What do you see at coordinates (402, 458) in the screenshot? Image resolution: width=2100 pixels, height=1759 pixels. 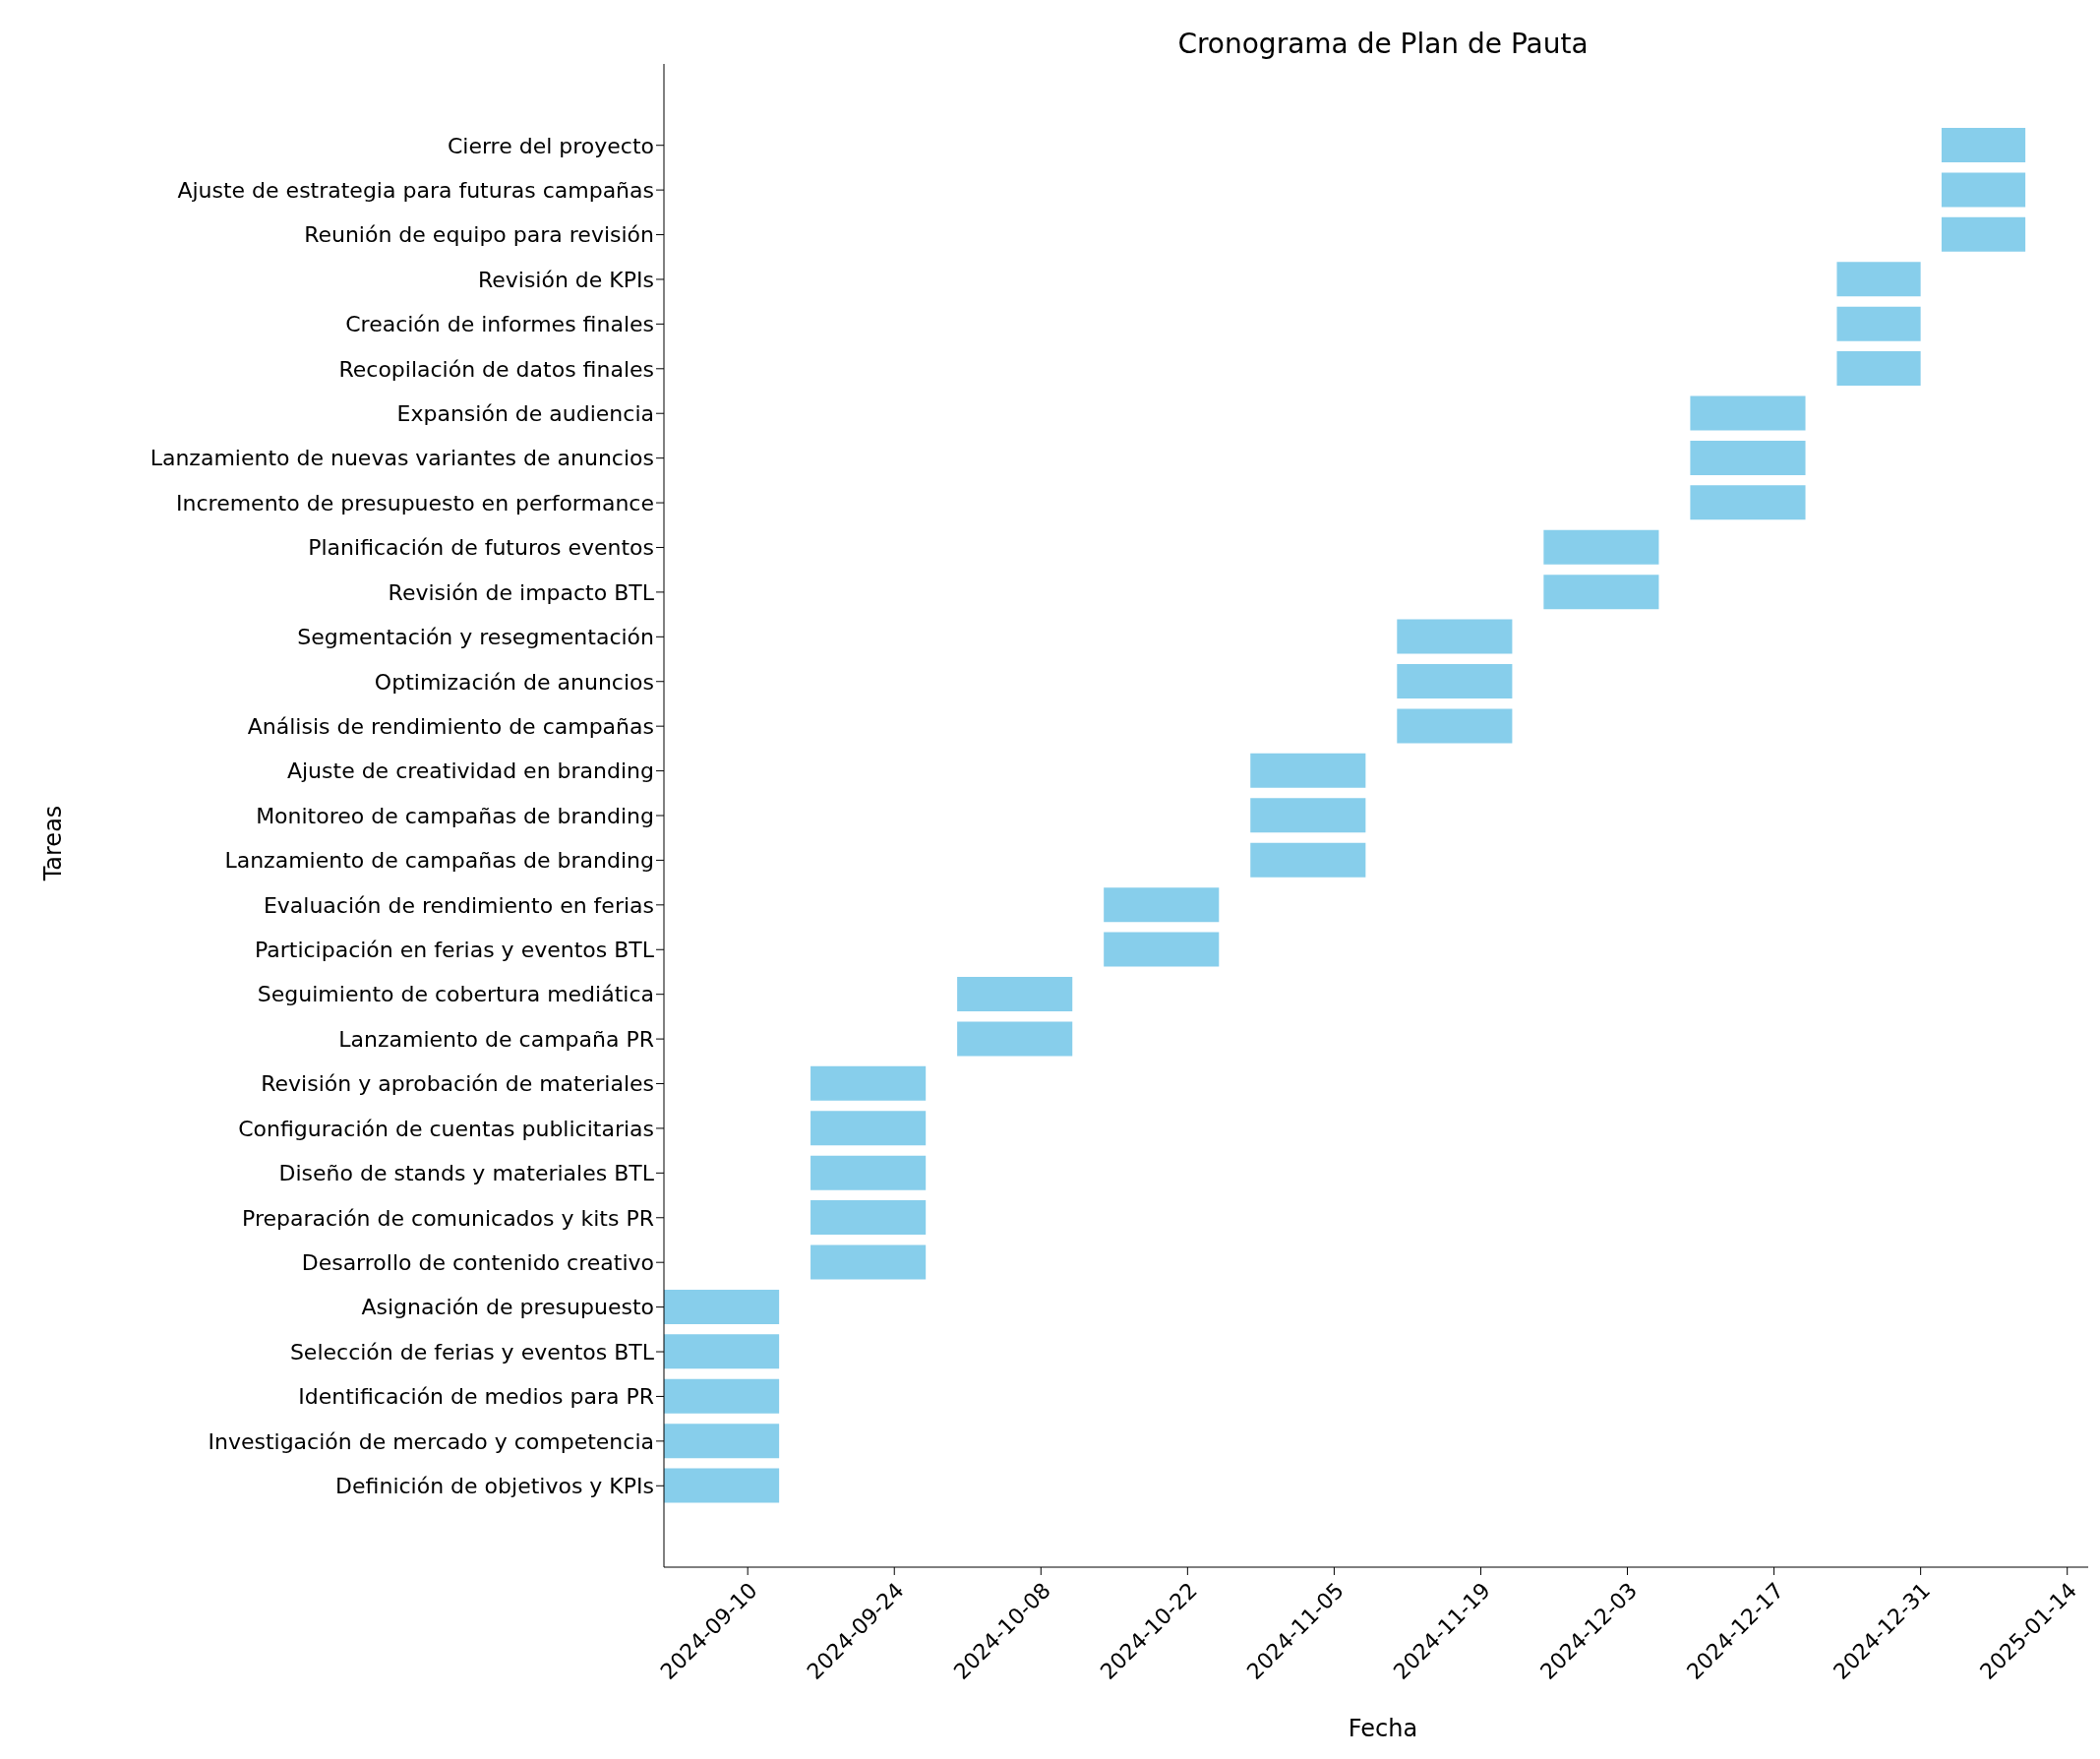 I see `y-tick-label: Lanzamiento de nuevas variantes de anuncios` at bounding box center [402, 458].